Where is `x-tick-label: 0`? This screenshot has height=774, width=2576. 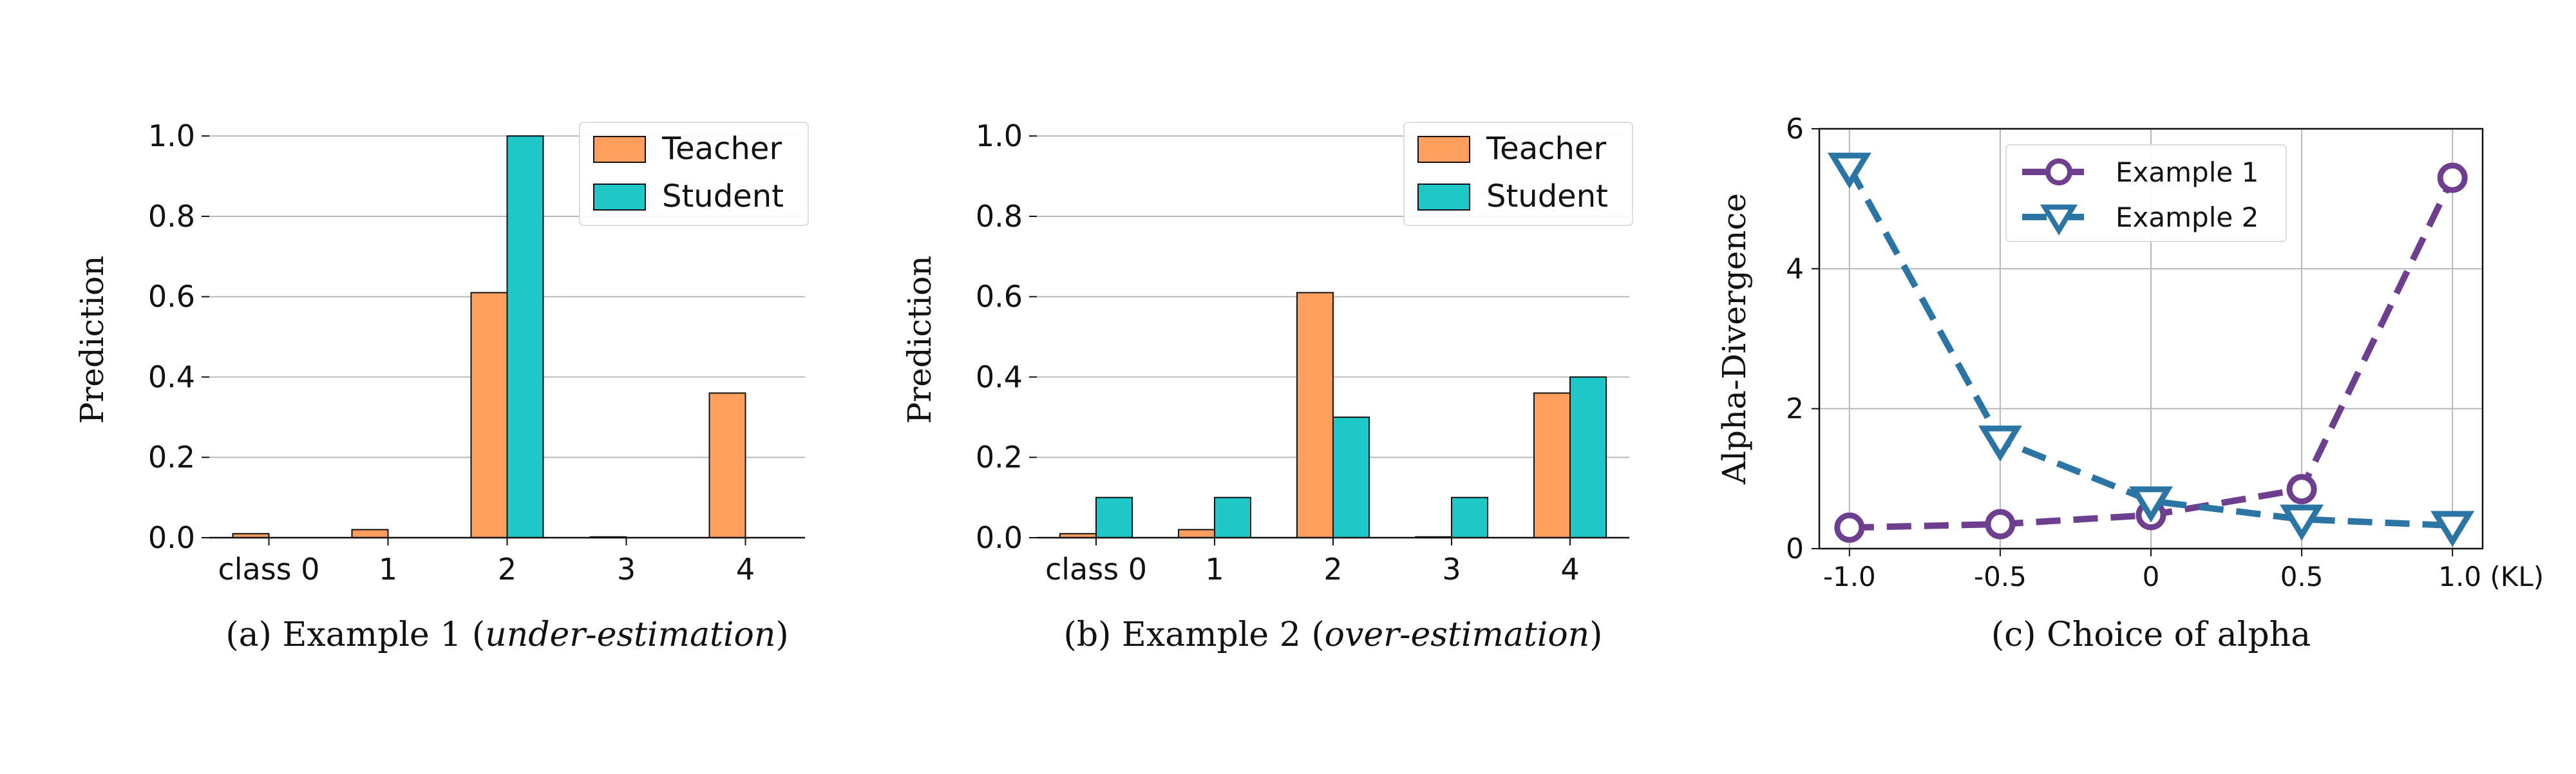 x-tick-label: 0 is located at coordinates (2151, 576).